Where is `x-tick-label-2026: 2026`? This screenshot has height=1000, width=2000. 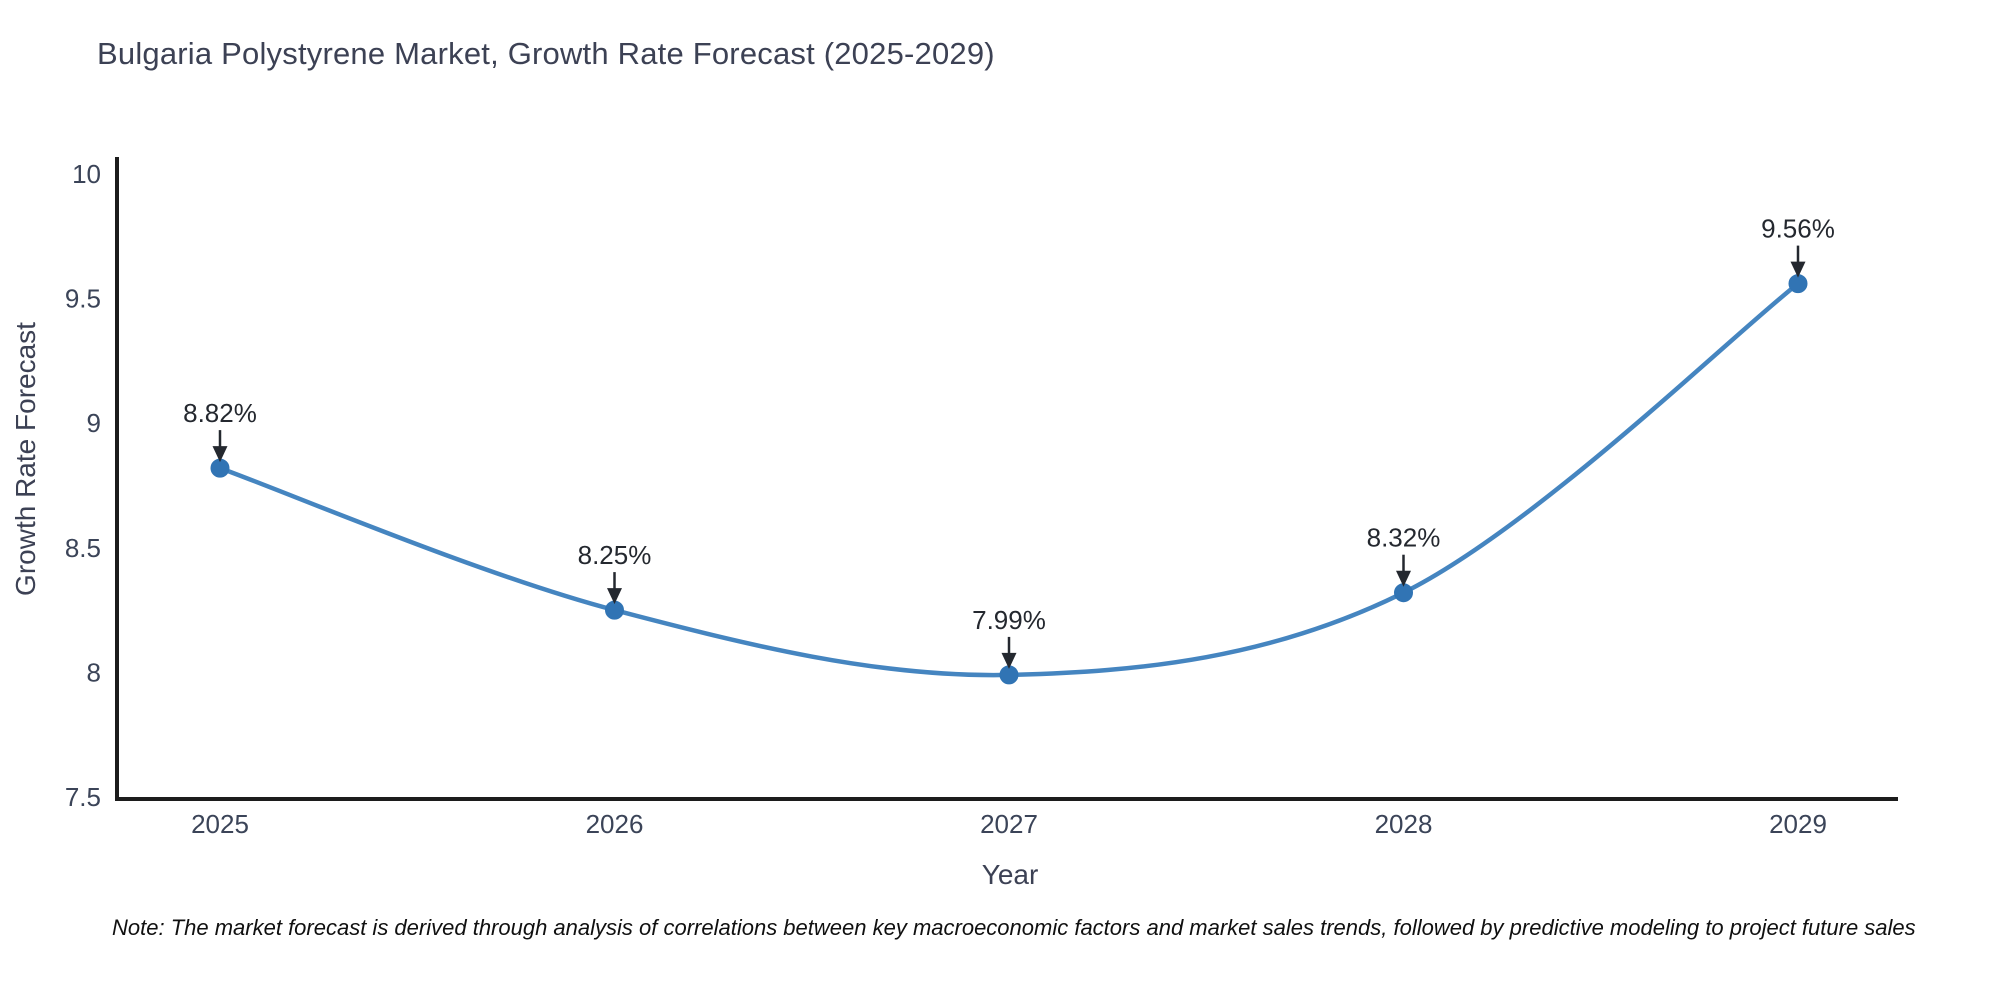
x-tick-label-2026: 2026 is located at coordinates (615, 824).